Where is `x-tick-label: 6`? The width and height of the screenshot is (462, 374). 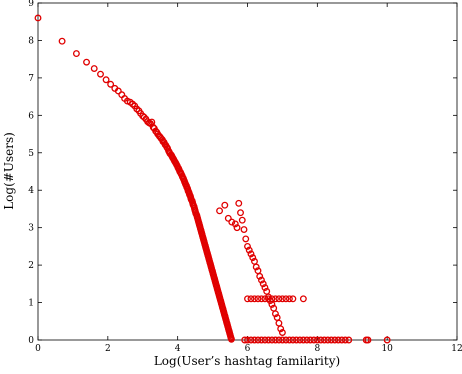 x-tick-label: 6 is located at coordinates (248, 349).